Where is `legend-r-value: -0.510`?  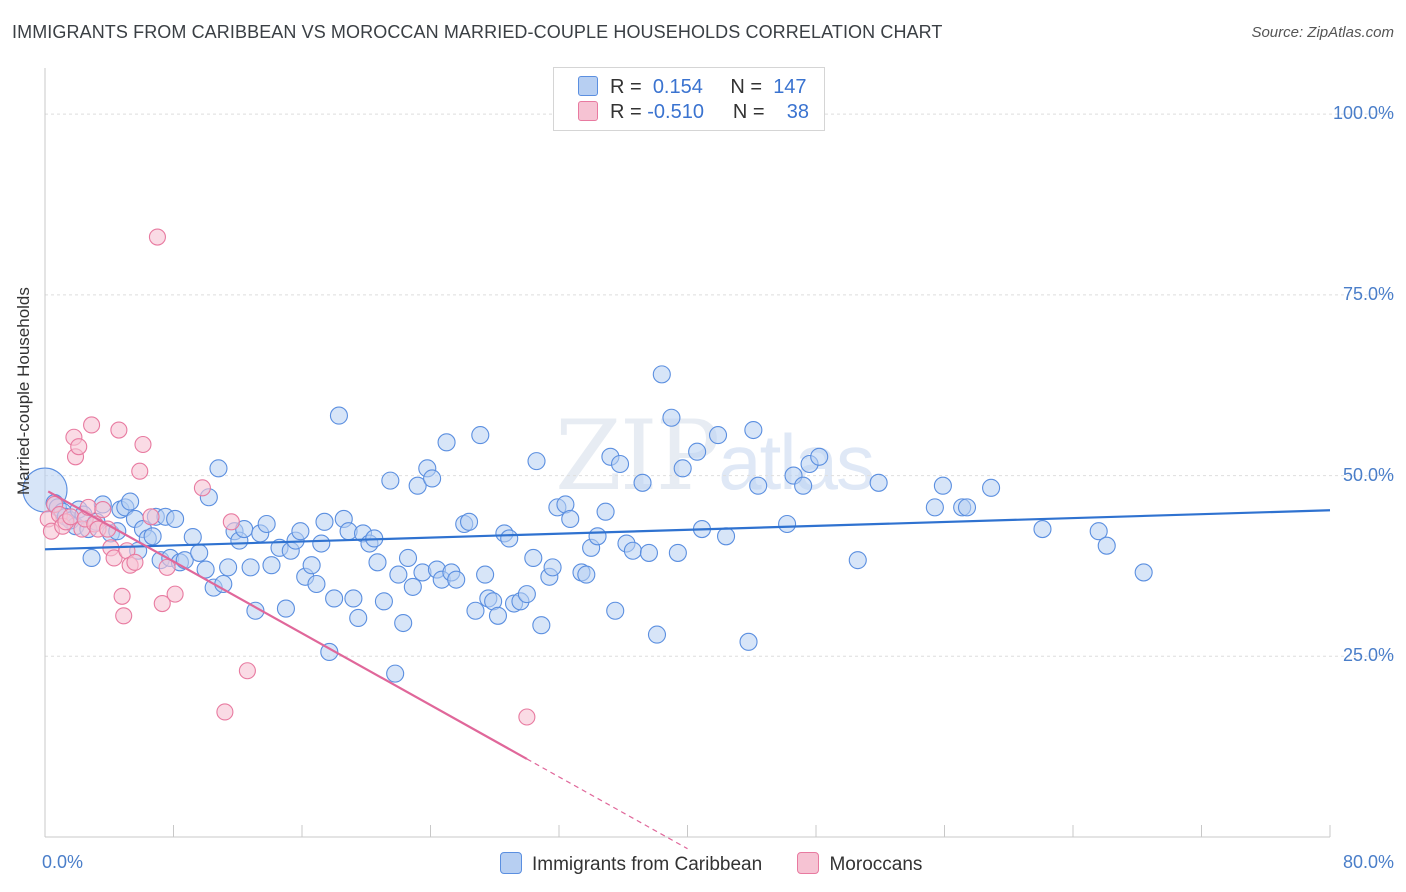
legend-r-value: -0.510 is located at coordinates (675, 112).